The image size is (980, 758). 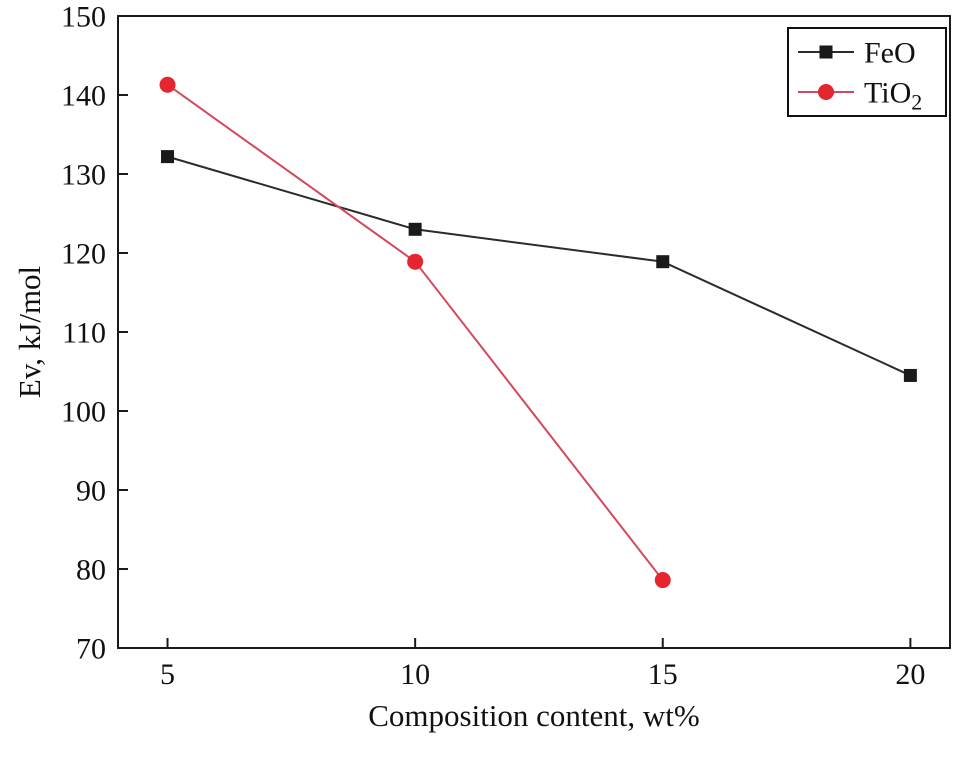 I want to click on y-tick-label: 110, so click(x=84, y=333).